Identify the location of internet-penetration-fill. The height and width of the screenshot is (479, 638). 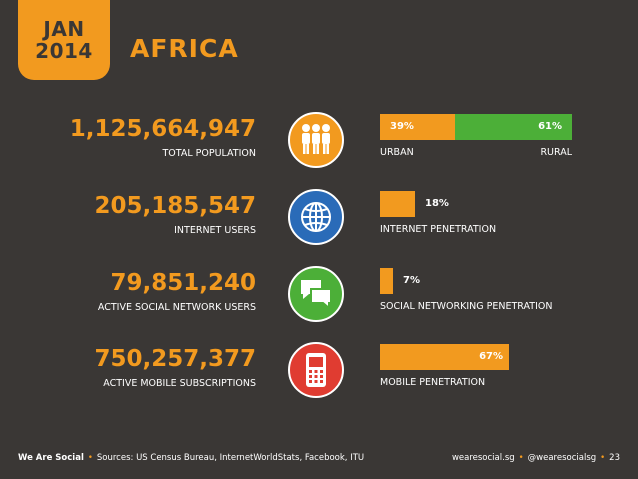
(397, 204).